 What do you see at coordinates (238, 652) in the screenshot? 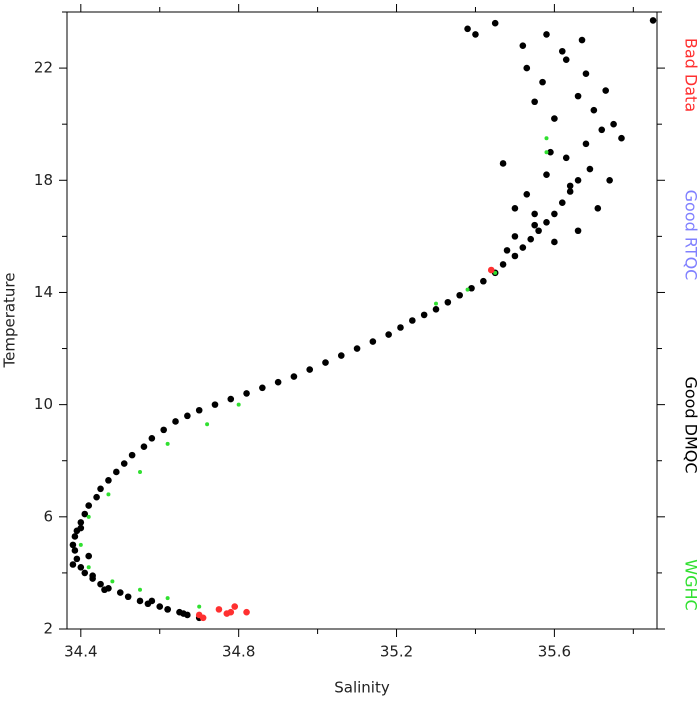
I see `x-tick-label: 34.8` at bounding box center [238, 652].